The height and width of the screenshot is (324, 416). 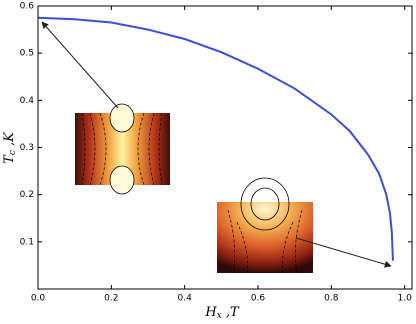 I want to click on x-tick-label: 0.4, so click(x=185, y=299).